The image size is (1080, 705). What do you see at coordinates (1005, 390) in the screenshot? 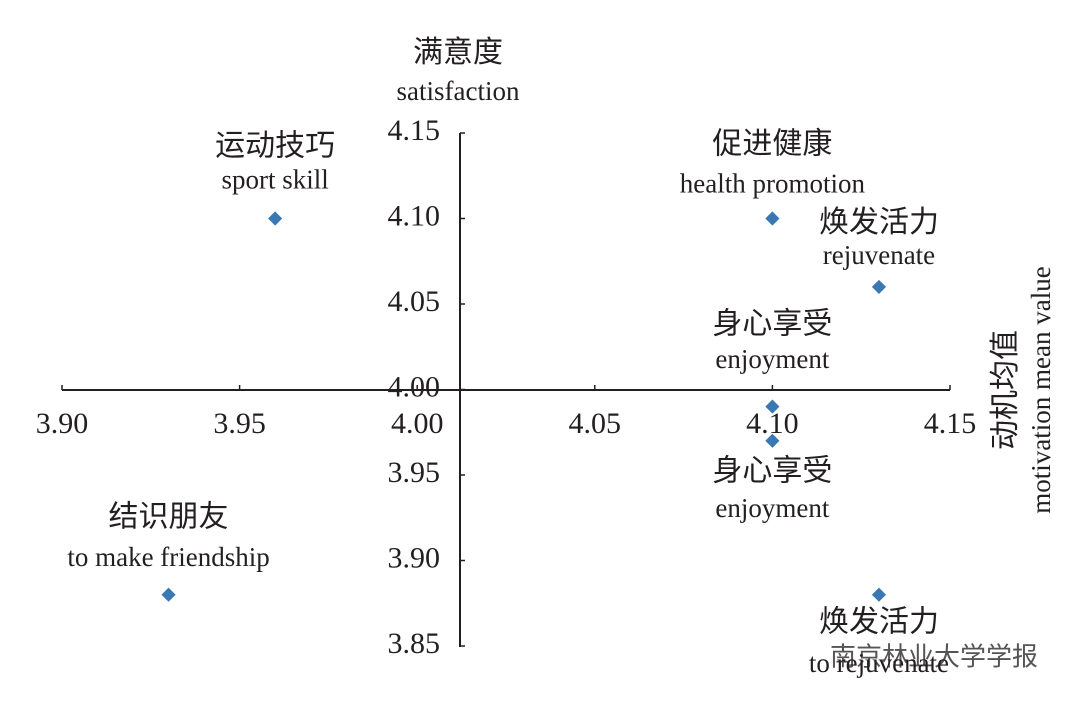
I see `y-axis-label: 动机均值` at bounding box center [1005, 390].